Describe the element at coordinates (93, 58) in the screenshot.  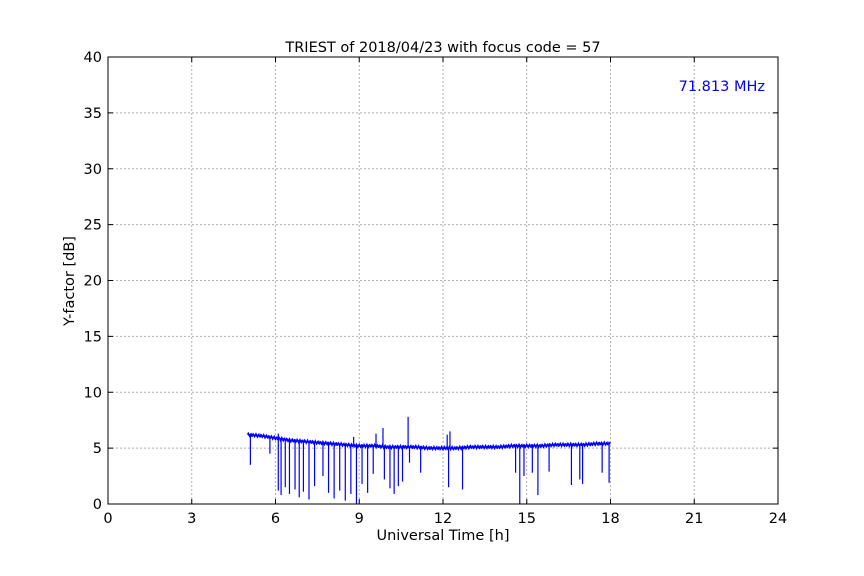
I see `y-tick-label: 40` at that location.